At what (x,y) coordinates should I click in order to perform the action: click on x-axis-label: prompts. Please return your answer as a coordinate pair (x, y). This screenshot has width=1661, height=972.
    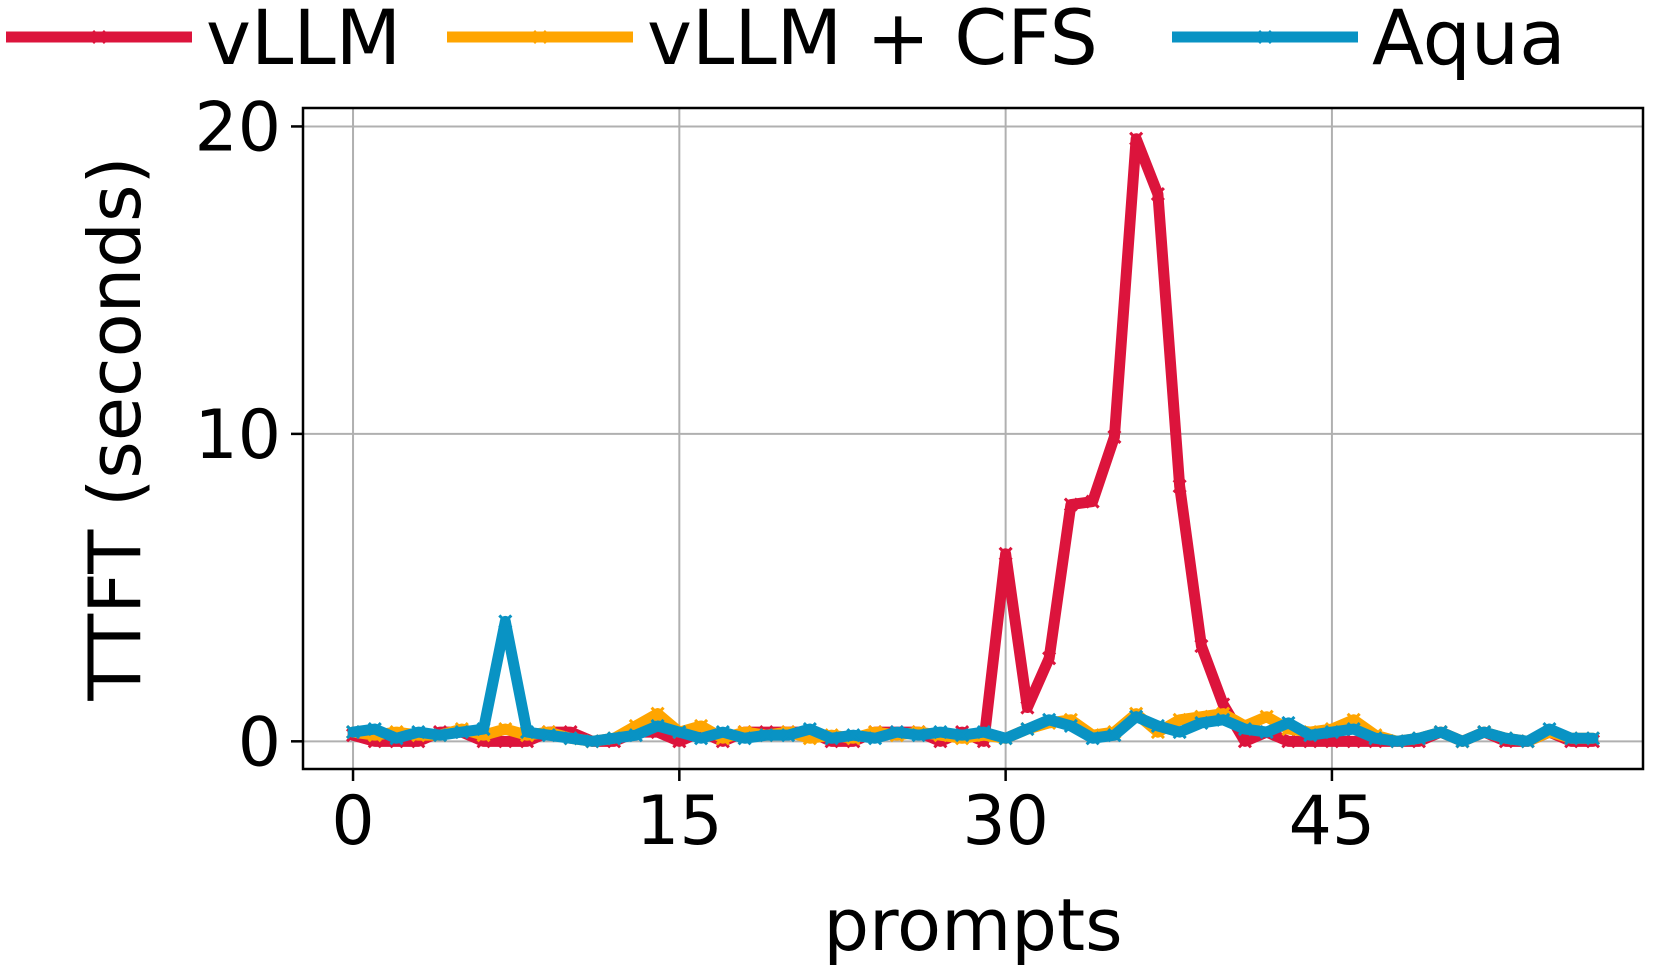
    Looking at the image, I should click on (972, 925).